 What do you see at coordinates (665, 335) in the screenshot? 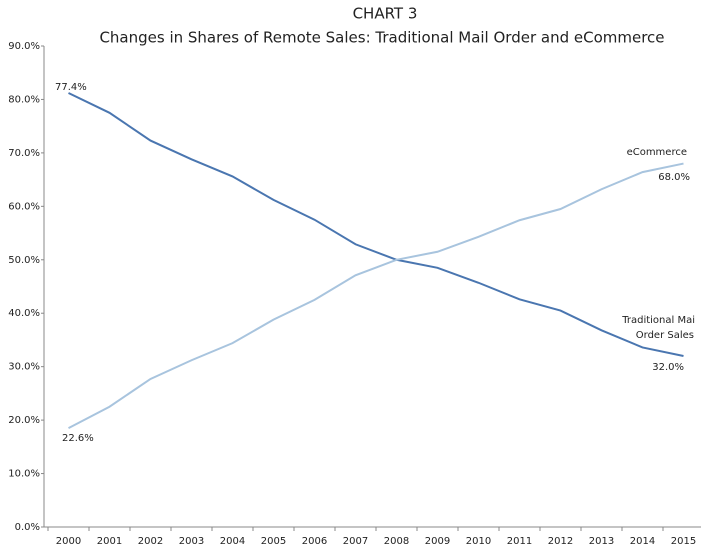
I see `annotation: Order Sales` at bounding box center [665, 335].